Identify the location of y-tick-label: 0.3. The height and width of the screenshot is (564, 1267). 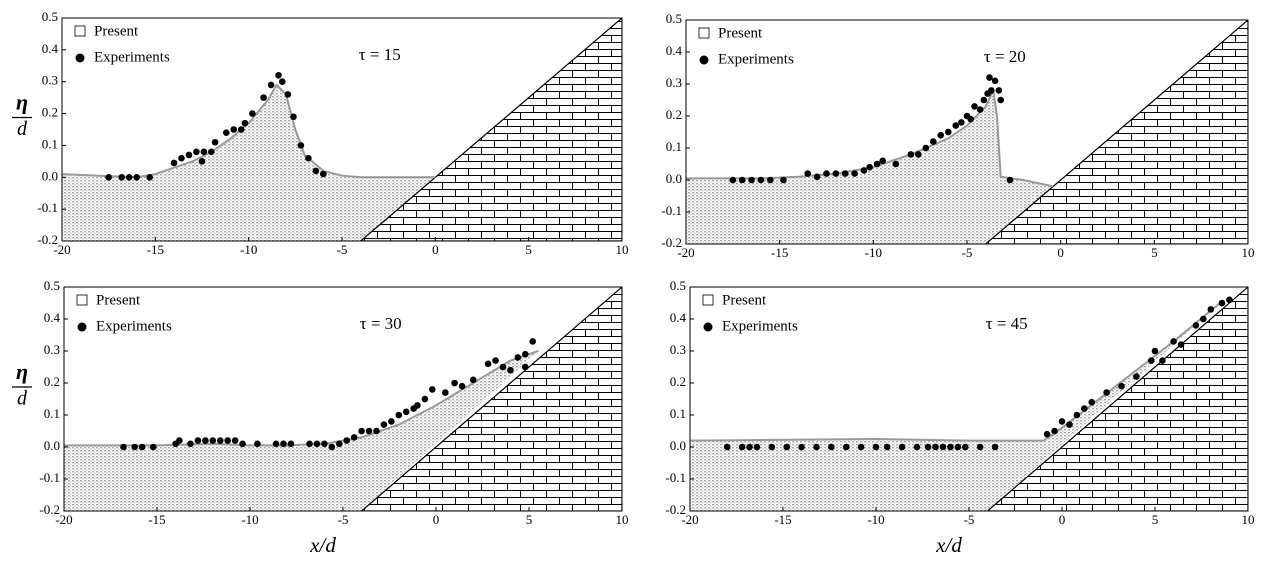
(50, 80).